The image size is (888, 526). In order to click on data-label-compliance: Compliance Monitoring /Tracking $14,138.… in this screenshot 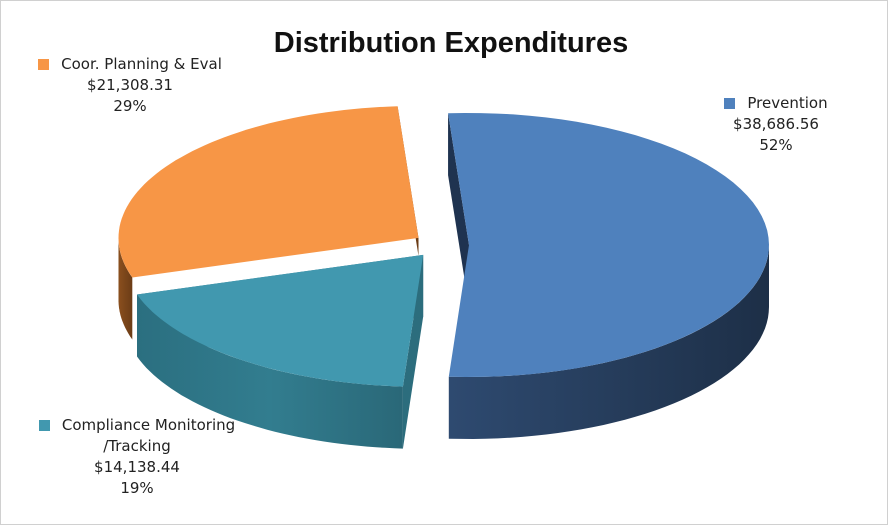, I will do `click(137, 457)`.